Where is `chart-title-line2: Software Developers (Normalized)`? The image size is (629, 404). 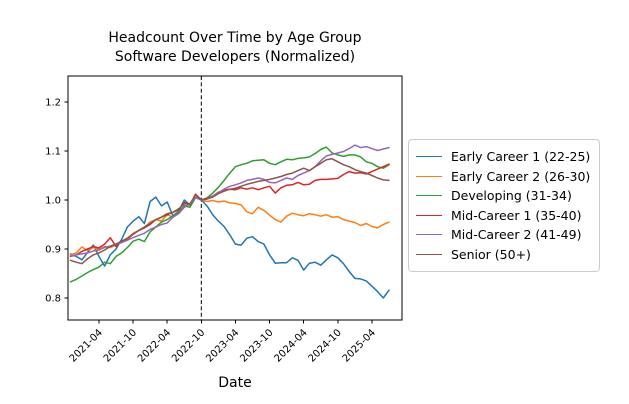 chart-title-line2: Software Developers (Normalized) is located at coordinates (235, 57).